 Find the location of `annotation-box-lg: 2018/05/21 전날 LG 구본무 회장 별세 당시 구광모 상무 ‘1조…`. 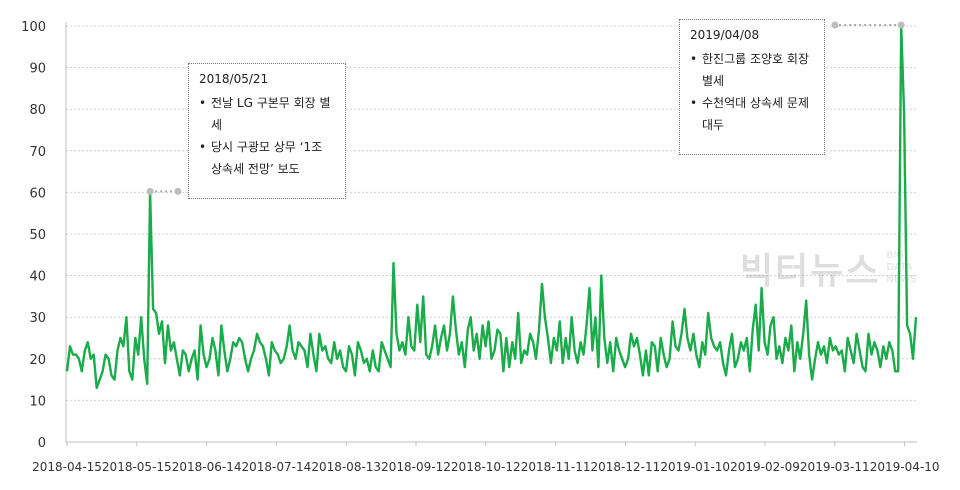

annotation-box-lg: 2018/05/21 전날 LG 구본무 회장 별세 당시 구광모 상무 ‘1조… is located at coordinates (267, 131).